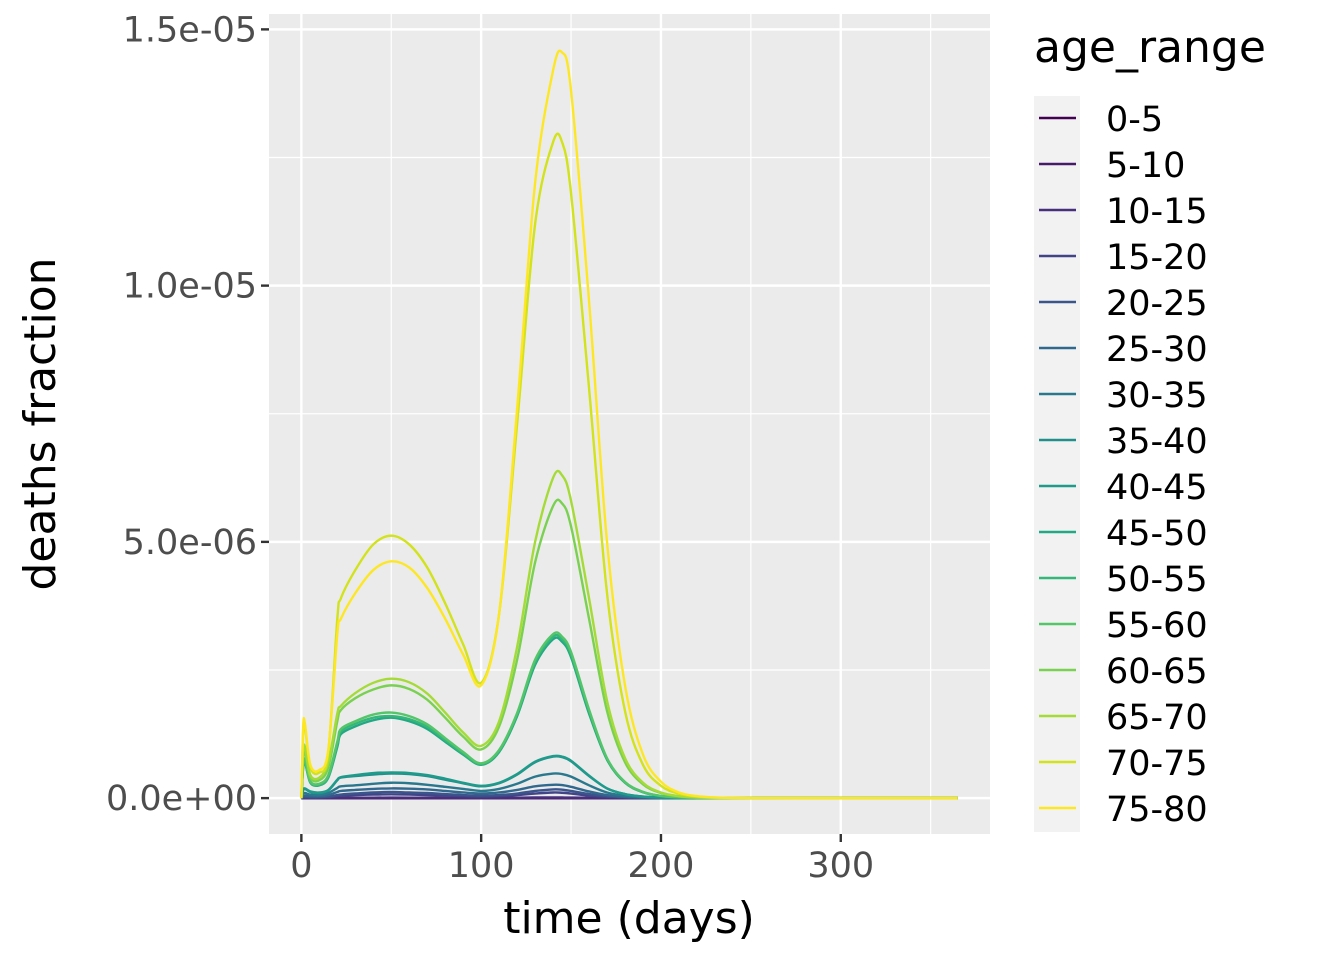 The width and height of the screenshot is (1344, 960). What do you see at coordinates (1157, 396) in the screenshot?
I see `legend-label-30-35: 30-35` at bounding box center [1157, 396].